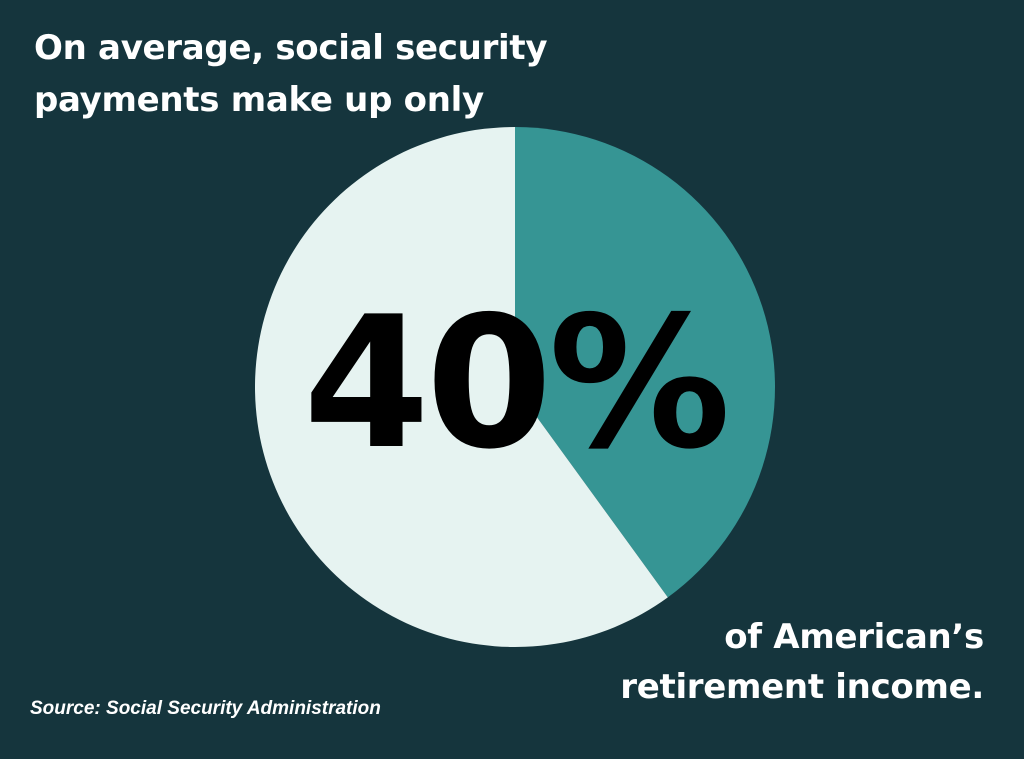 The image size is (1024, 759). Describe the element at coordinates (291, 48) in the screenshot. I see `headline-line-1: On average, social security` at that location.